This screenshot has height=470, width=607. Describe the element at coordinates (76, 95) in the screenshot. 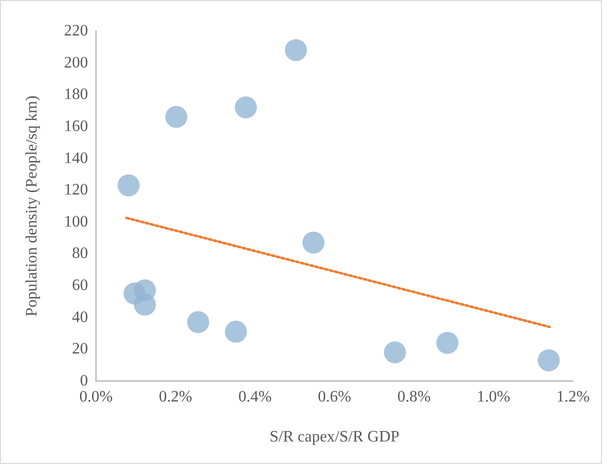

I see `y-tick-label: 180` at that location.